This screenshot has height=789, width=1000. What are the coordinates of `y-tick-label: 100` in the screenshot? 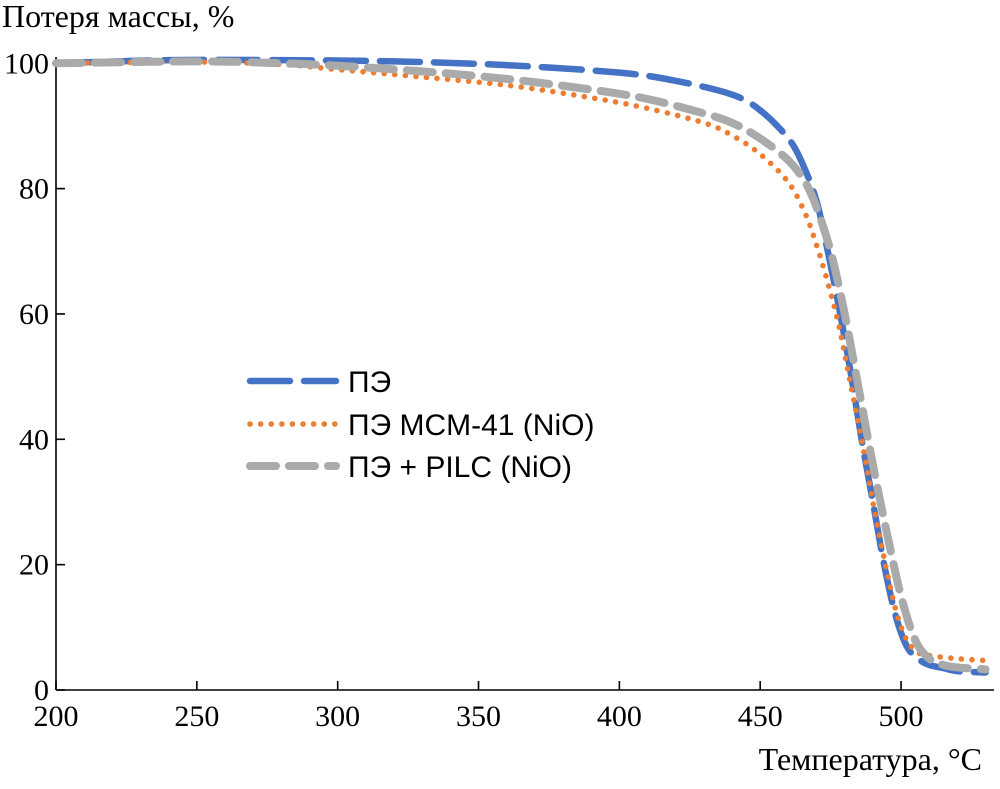 It's located at (26, 63).